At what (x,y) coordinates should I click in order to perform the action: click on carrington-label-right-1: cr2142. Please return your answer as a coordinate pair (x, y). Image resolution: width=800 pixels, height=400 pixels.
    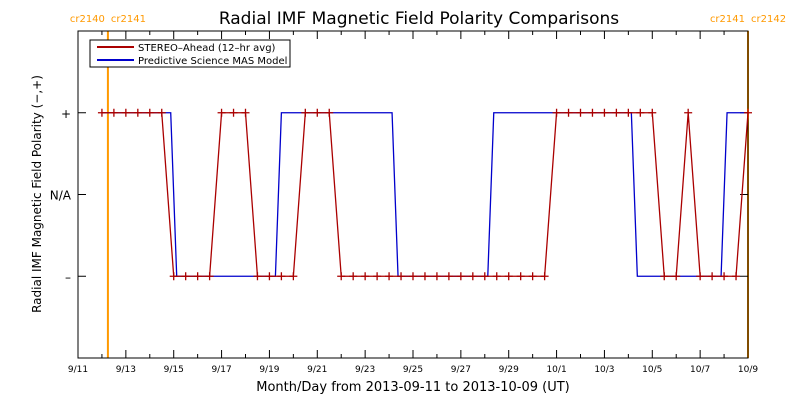
    Looking at the image, I should click on (768, 19).